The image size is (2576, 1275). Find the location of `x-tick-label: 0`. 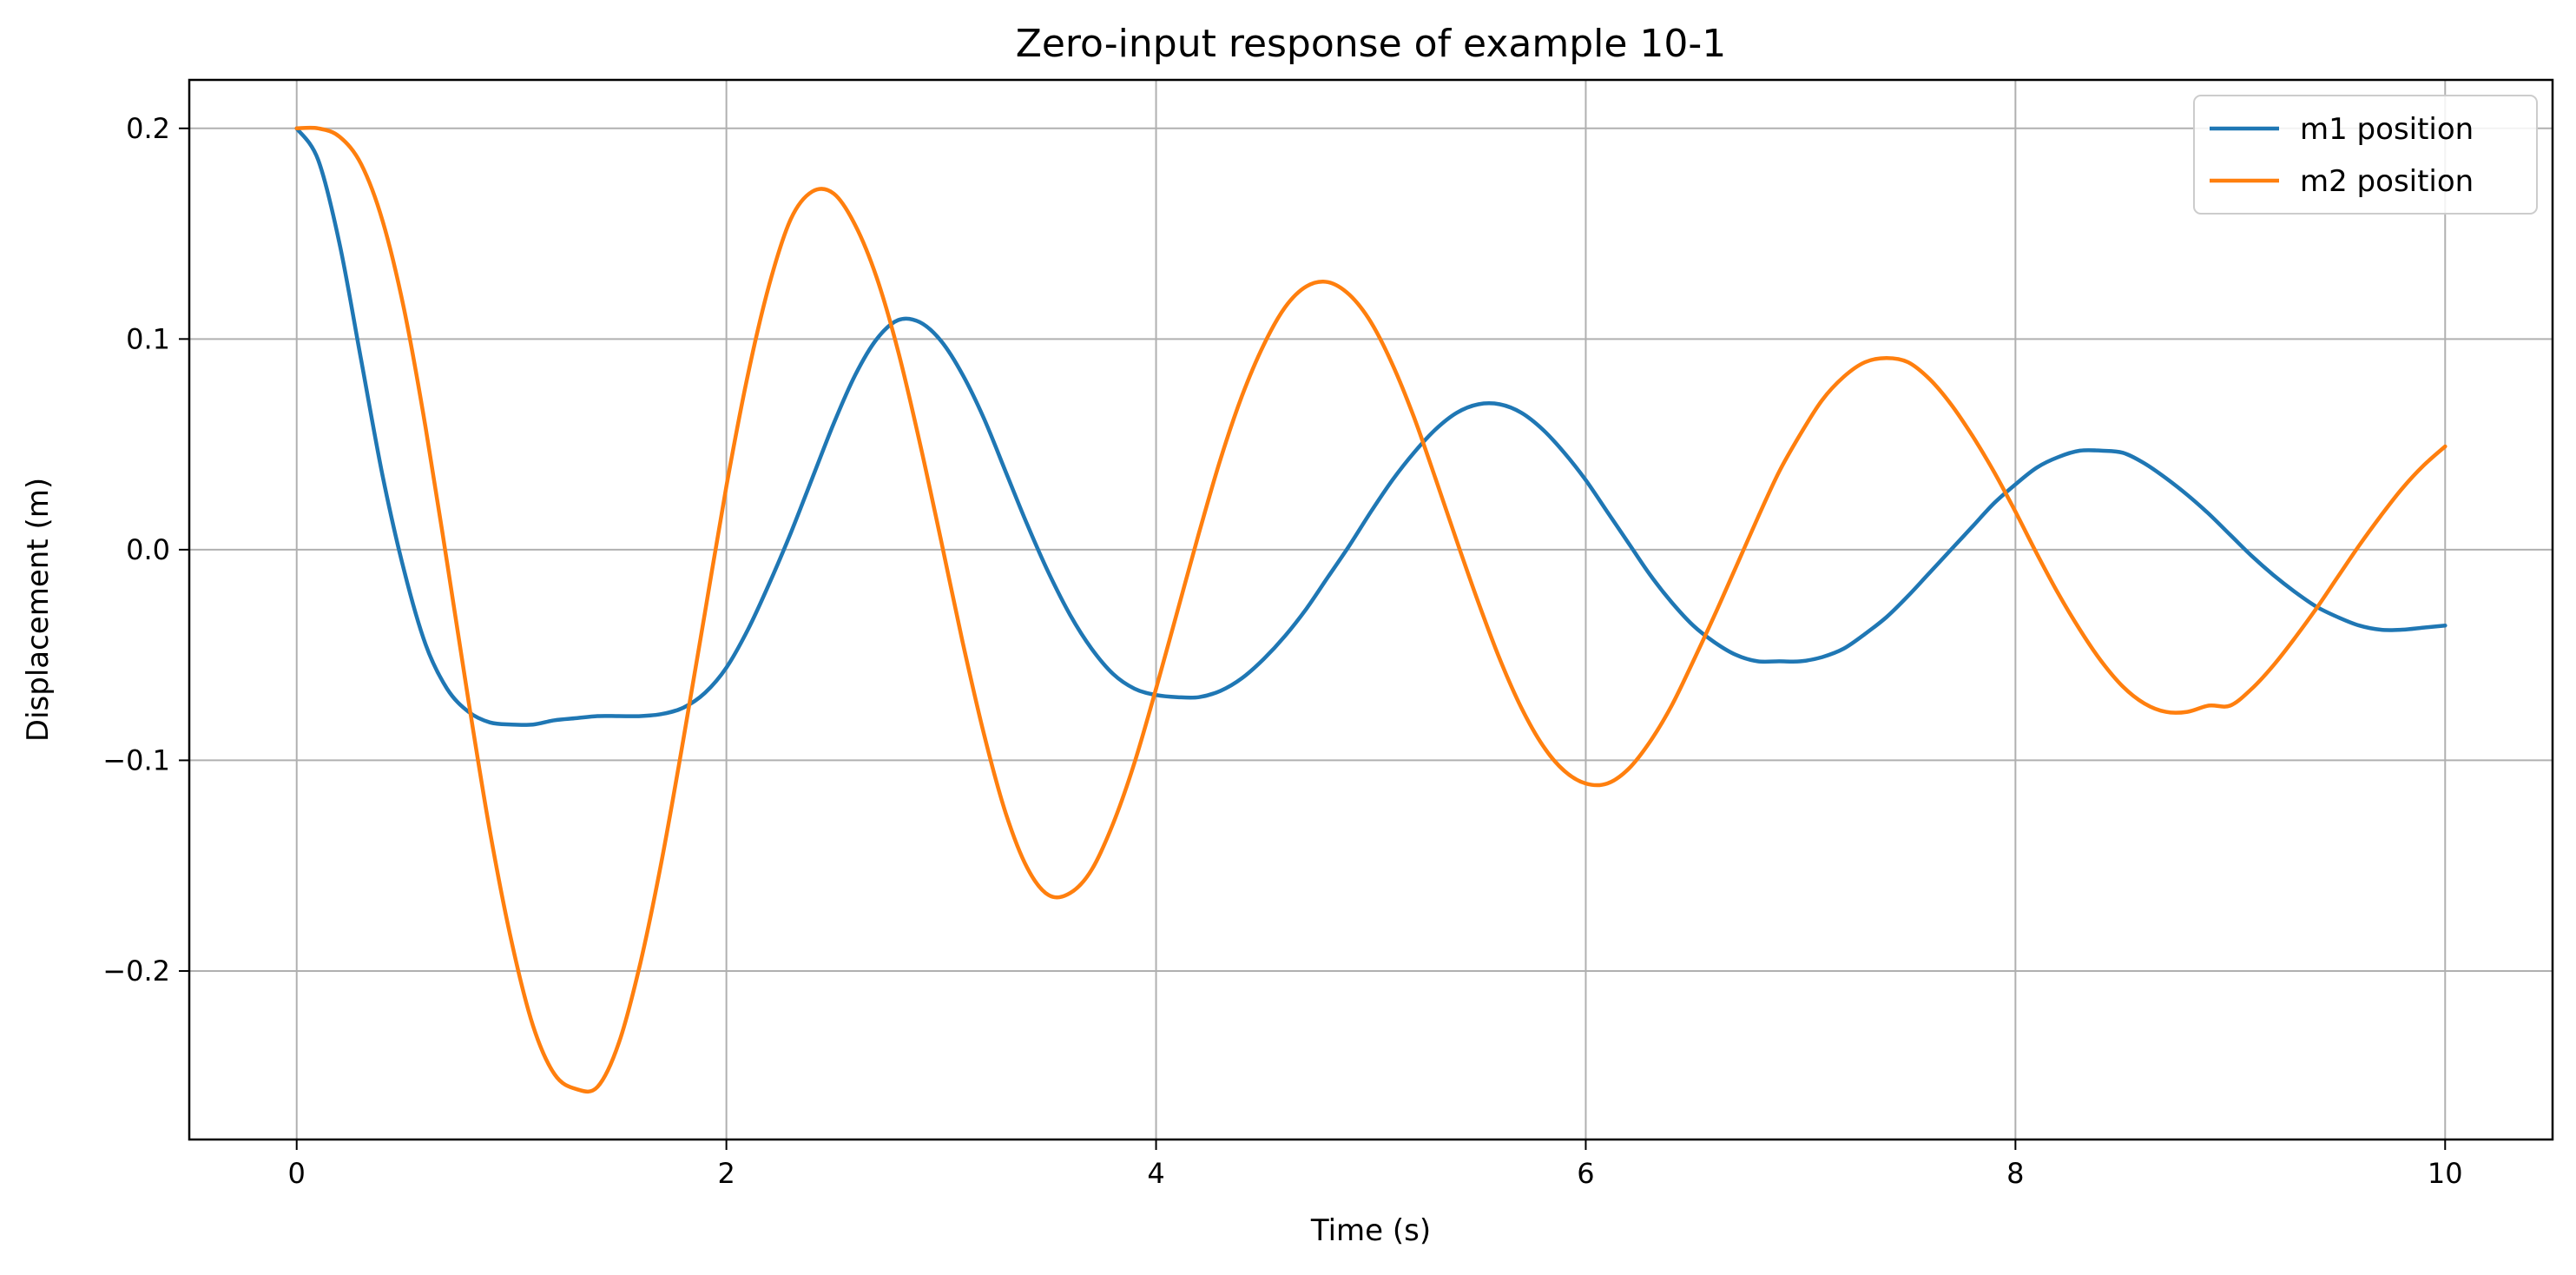

x-tick-label: 0 is located at coordinates (297, 1174).